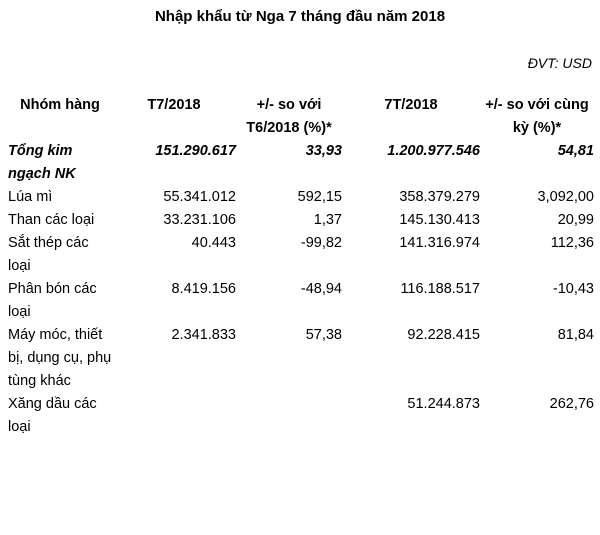 The image size is (600, 535). Describe the element at coordinates (60, 105) in the screenshot. I see `header-group: Nhóm hàng` at that location.